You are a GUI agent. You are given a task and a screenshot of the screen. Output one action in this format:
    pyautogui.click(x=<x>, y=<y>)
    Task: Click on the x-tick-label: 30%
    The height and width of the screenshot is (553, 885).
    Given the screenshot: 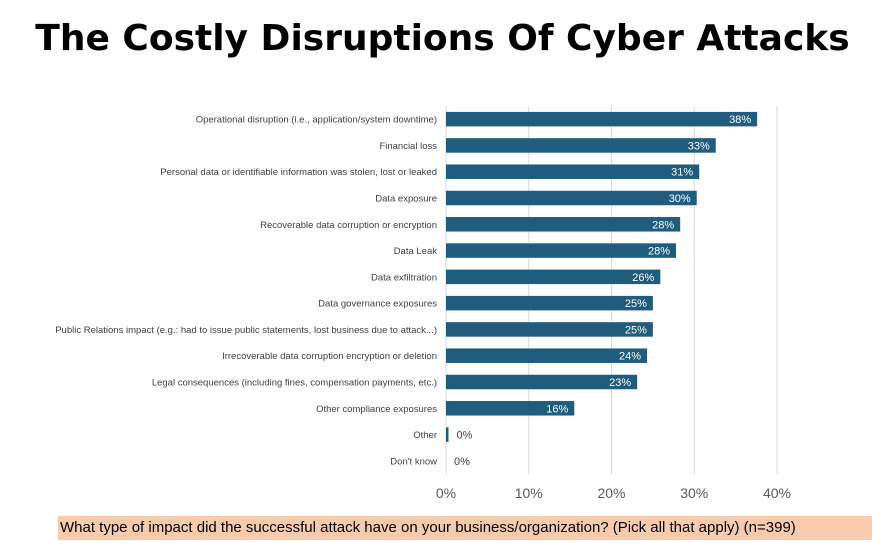 What is the action you would take?
    pyautogui.click(x=694, y=493)
    